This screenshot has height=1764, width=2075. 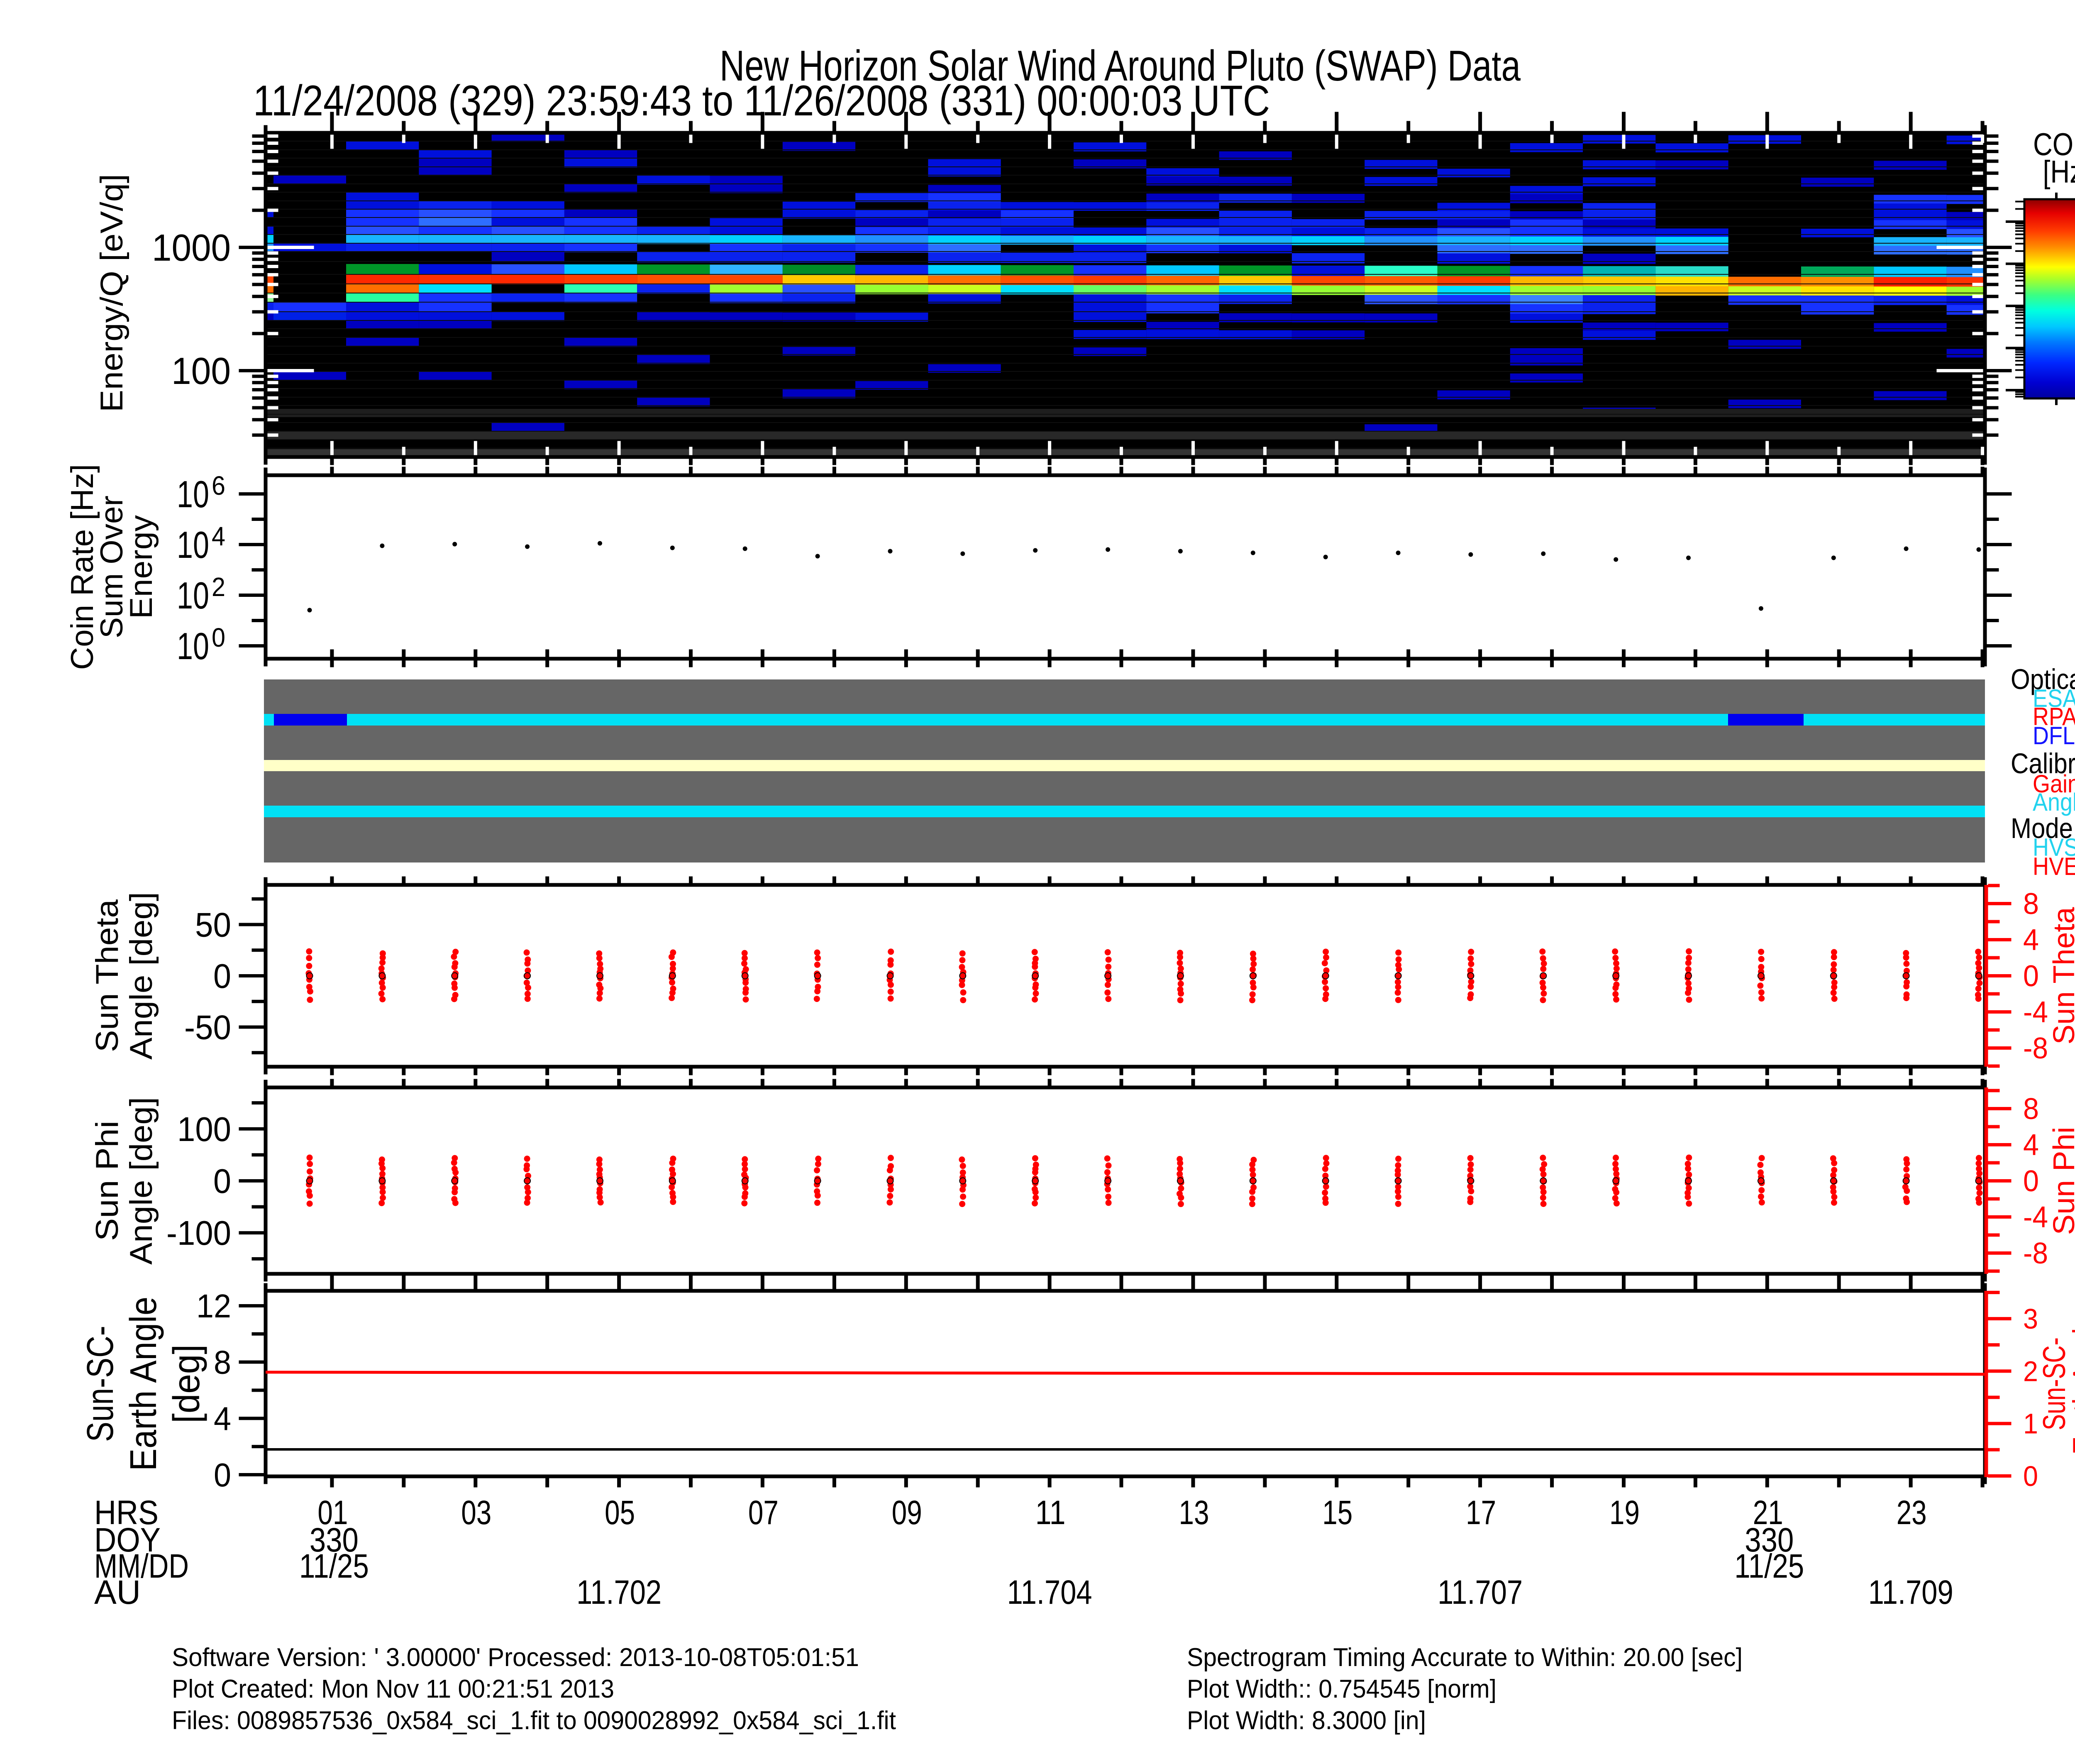 What do you see at coordinates (907, 1513) in the screenshot?
I see `svg-text: 09` at bounding box center [907, 1513].